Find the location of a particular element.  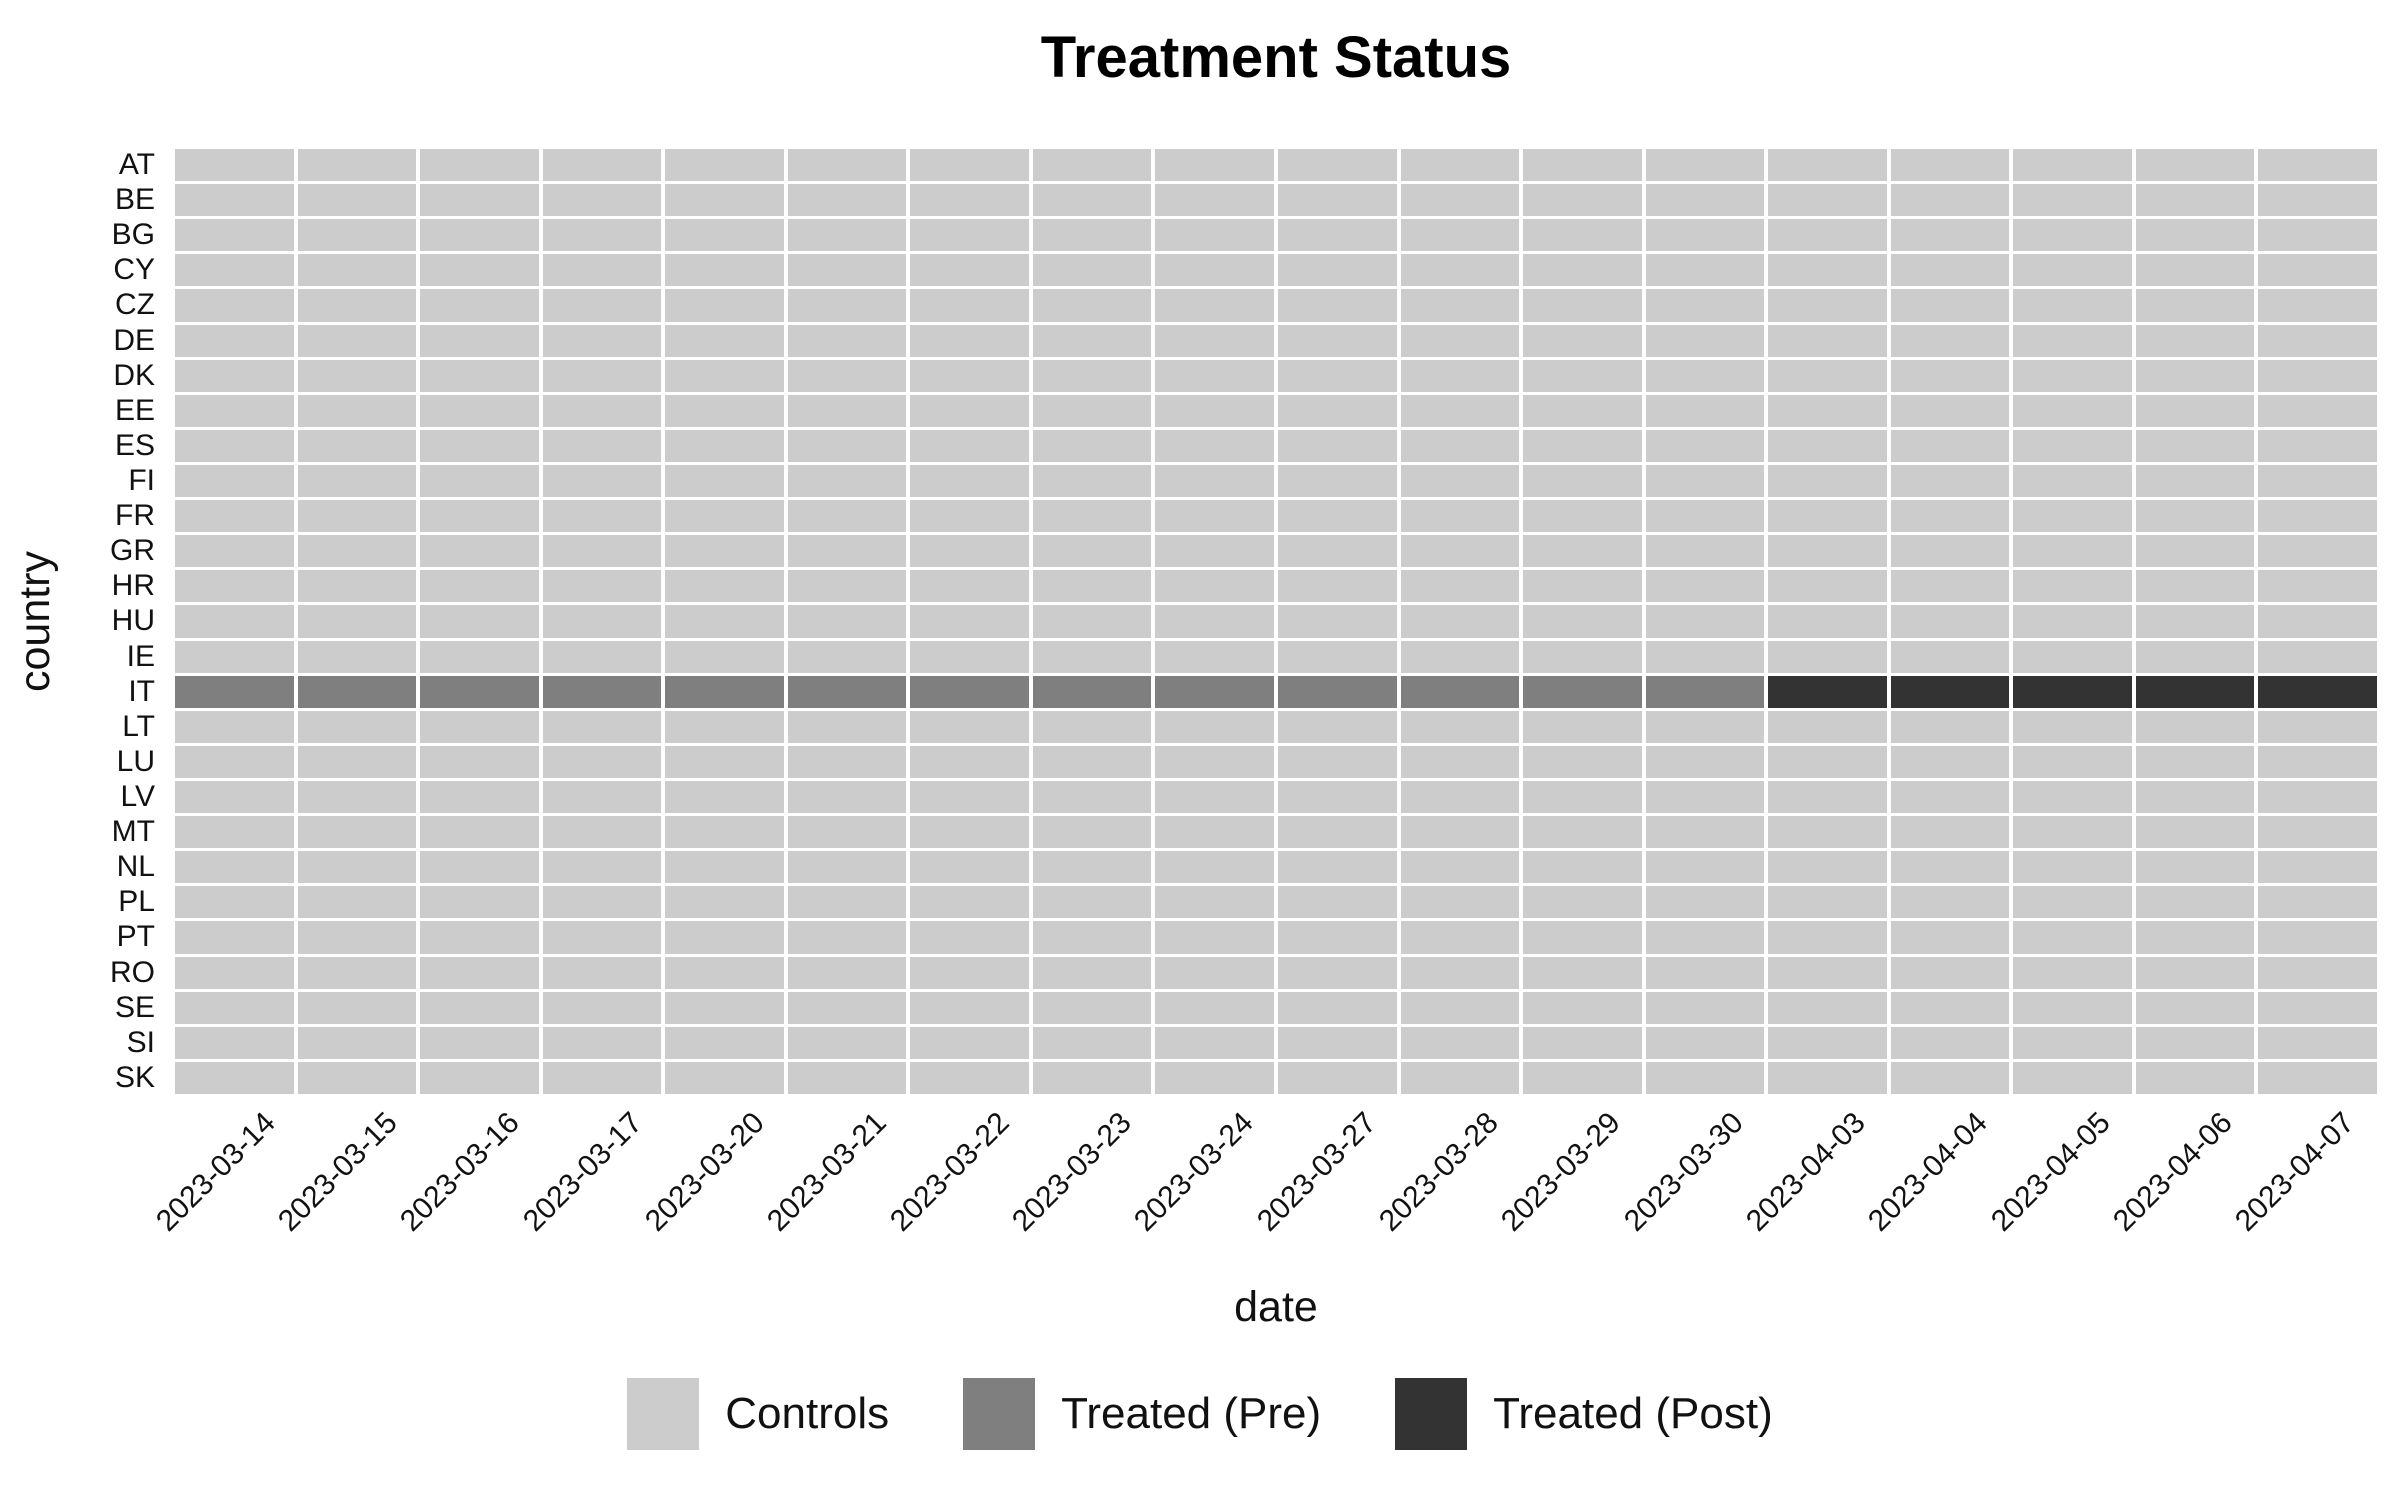

y-tick-label: MT is located at coordinates (133, 832).